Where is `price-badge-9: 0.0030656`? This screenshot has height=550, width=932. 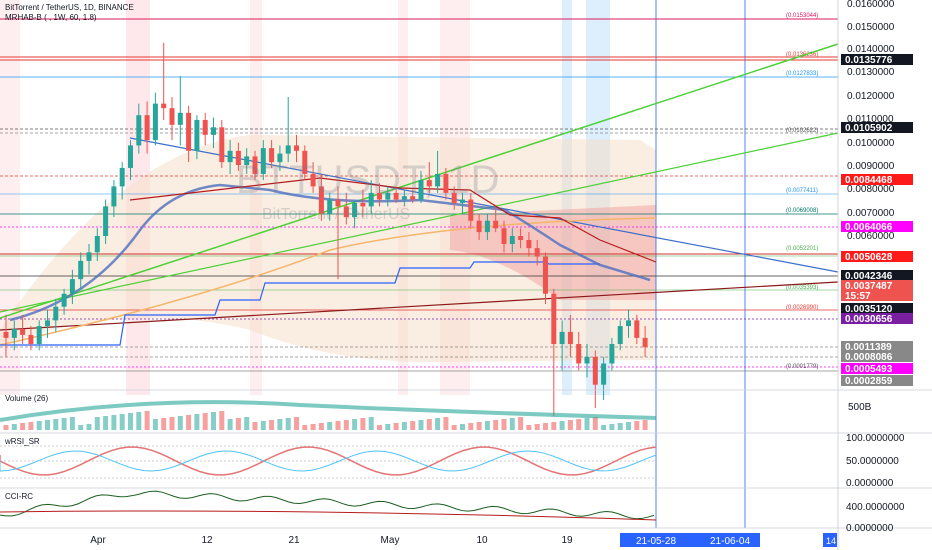 price-badge-9: 0.0030656 is located at coordinates (869, 319).